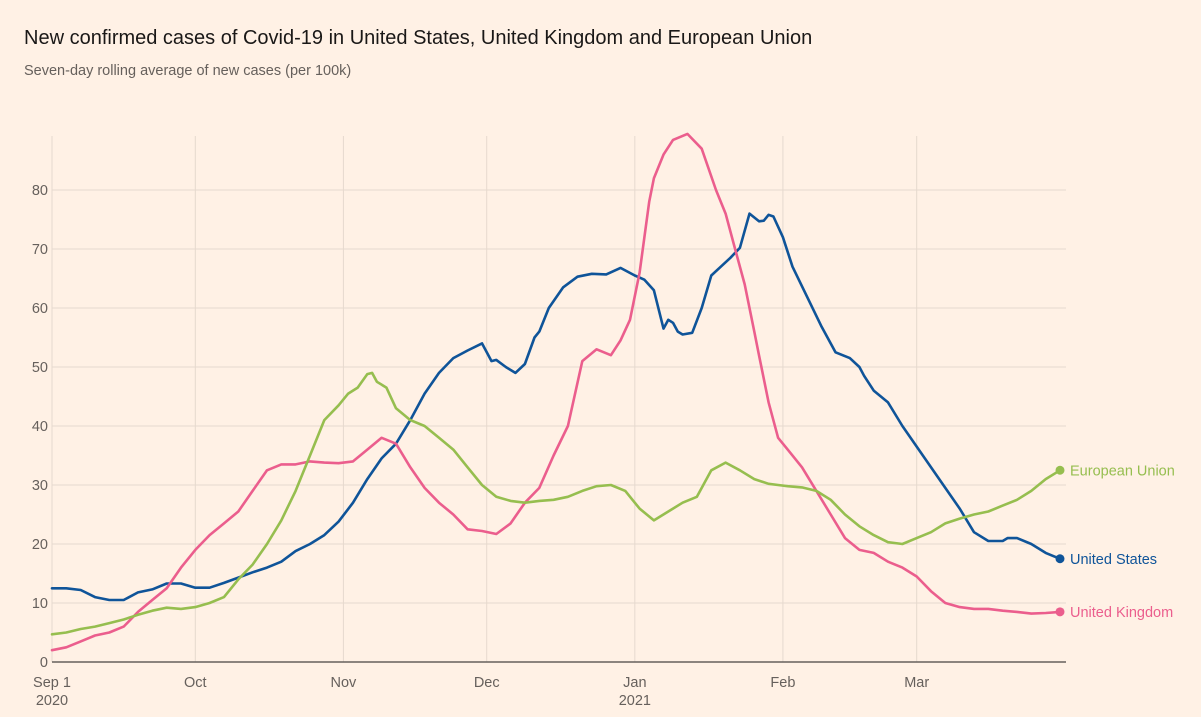 Image resolution: width=1201 pixels, height=717 pixels. I want to click on series-endpoint-united-kingdom, so click(1060, 612).